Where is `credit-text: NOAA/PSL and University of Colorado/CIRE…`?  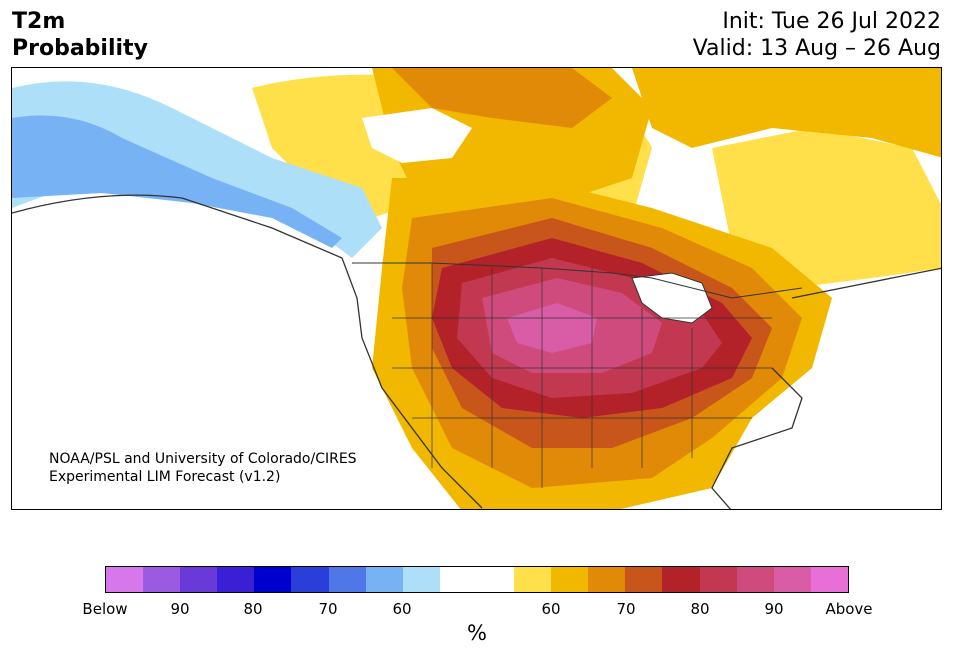
credit-text: NOAA/PSL and University of Colorado/CIRE… is located at coordinates (203, 468).